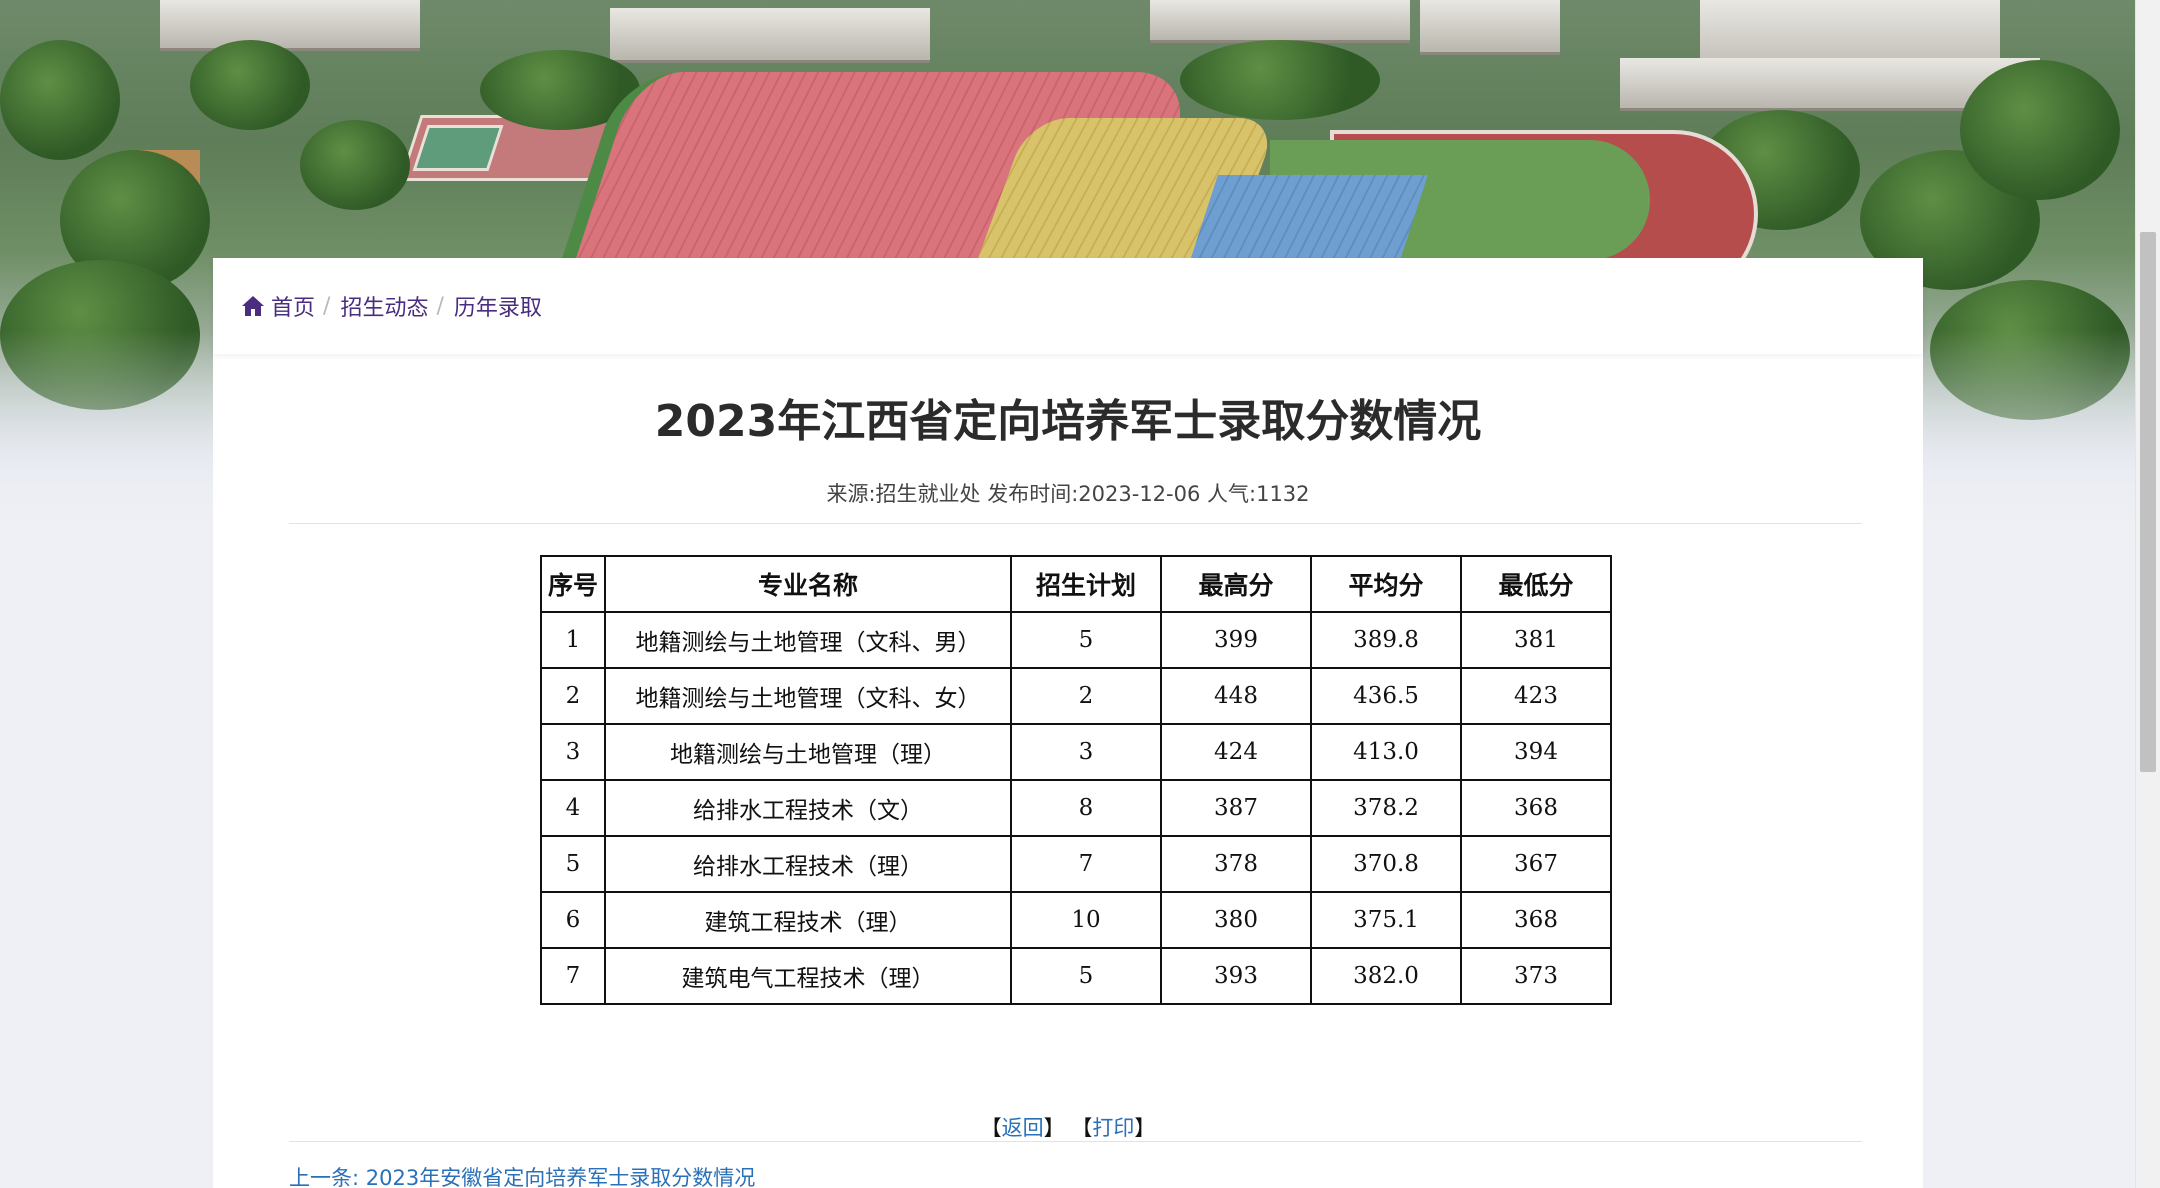 This screenshot has height=1188, width=2160. What do you see at coordinates (1536, 640) in the screenshot?
I see `table-cell: 381` at bounding box center [1536, 640].